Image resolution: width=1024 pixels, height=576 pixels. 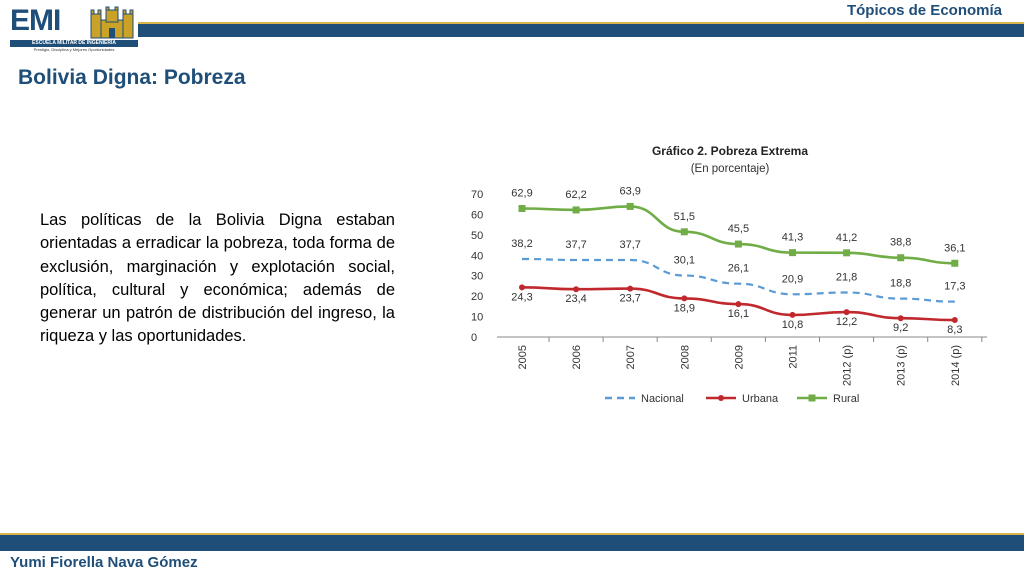 What do you see at coordinates (738, 280) in the screenshot?
I see `series-line-nacional` at bounding box center [738, 280].